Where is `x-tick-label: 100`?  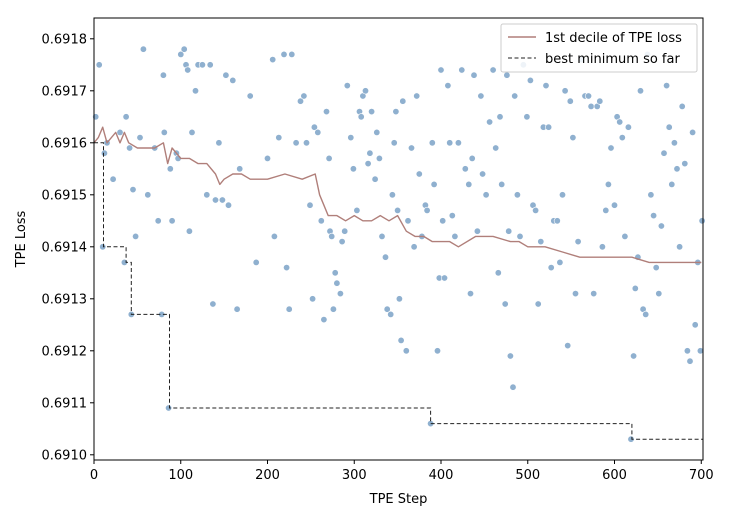
x-tick-label: 100 is located at coordinates (180, 475).